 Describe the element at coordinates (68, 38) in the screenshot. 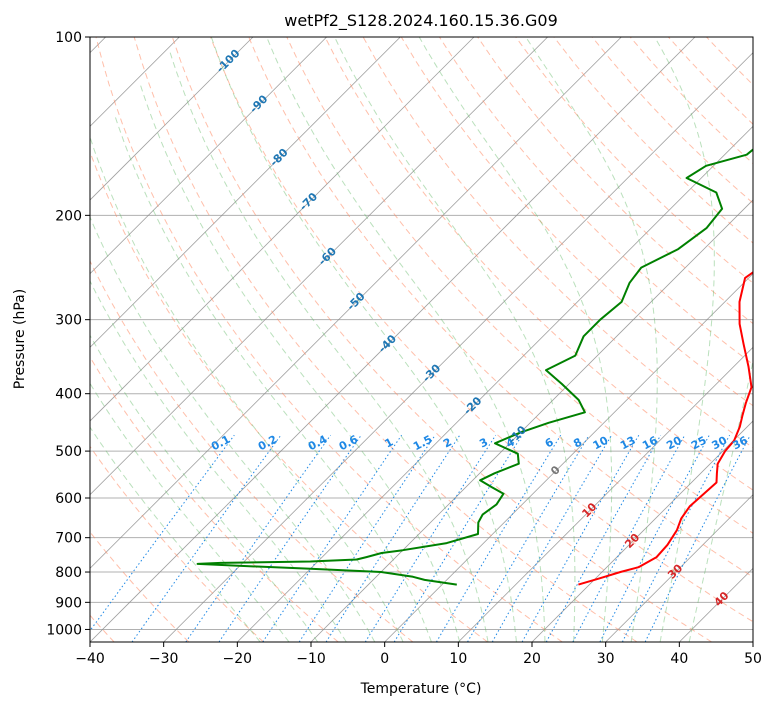

I see `y-tick-label: 100` at that location.